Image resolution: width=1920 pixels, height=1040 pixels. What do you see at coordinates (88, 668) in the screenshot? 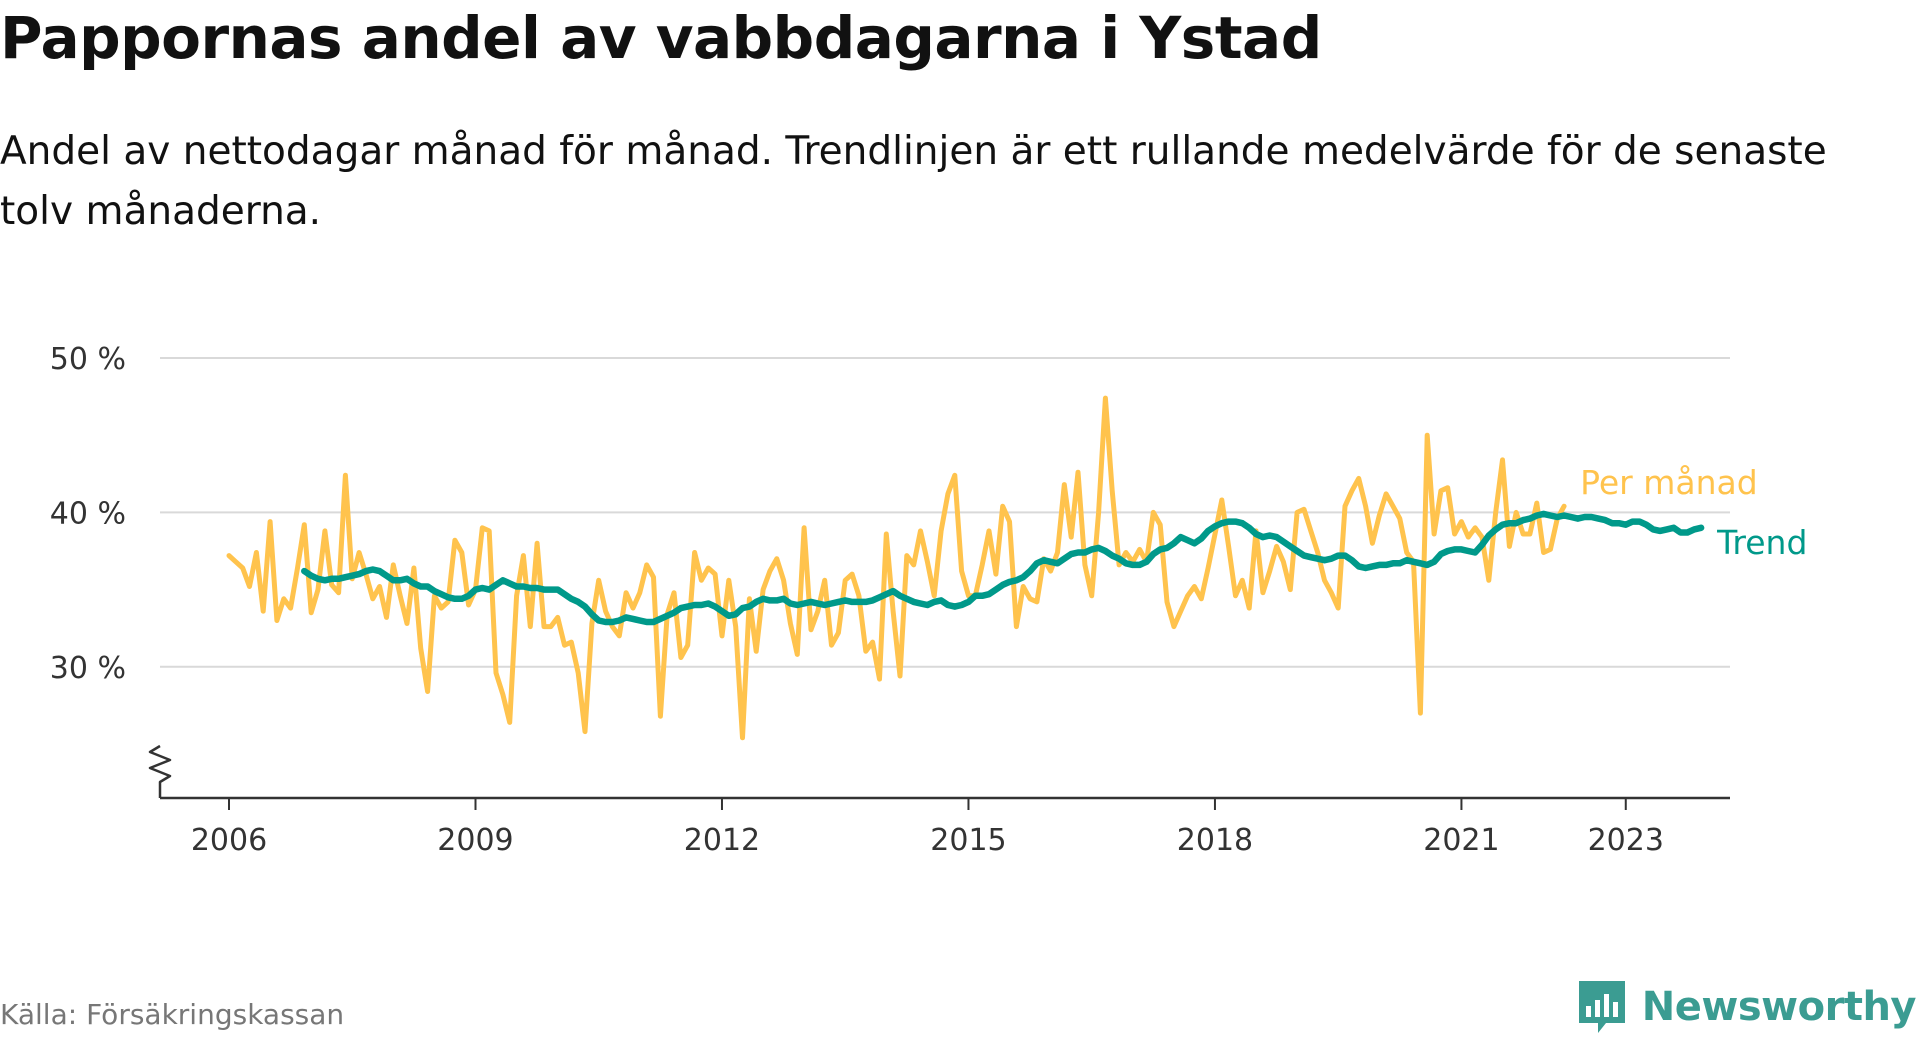
I see `y-tick-label: 30 %` at bounding box center [88, 668].